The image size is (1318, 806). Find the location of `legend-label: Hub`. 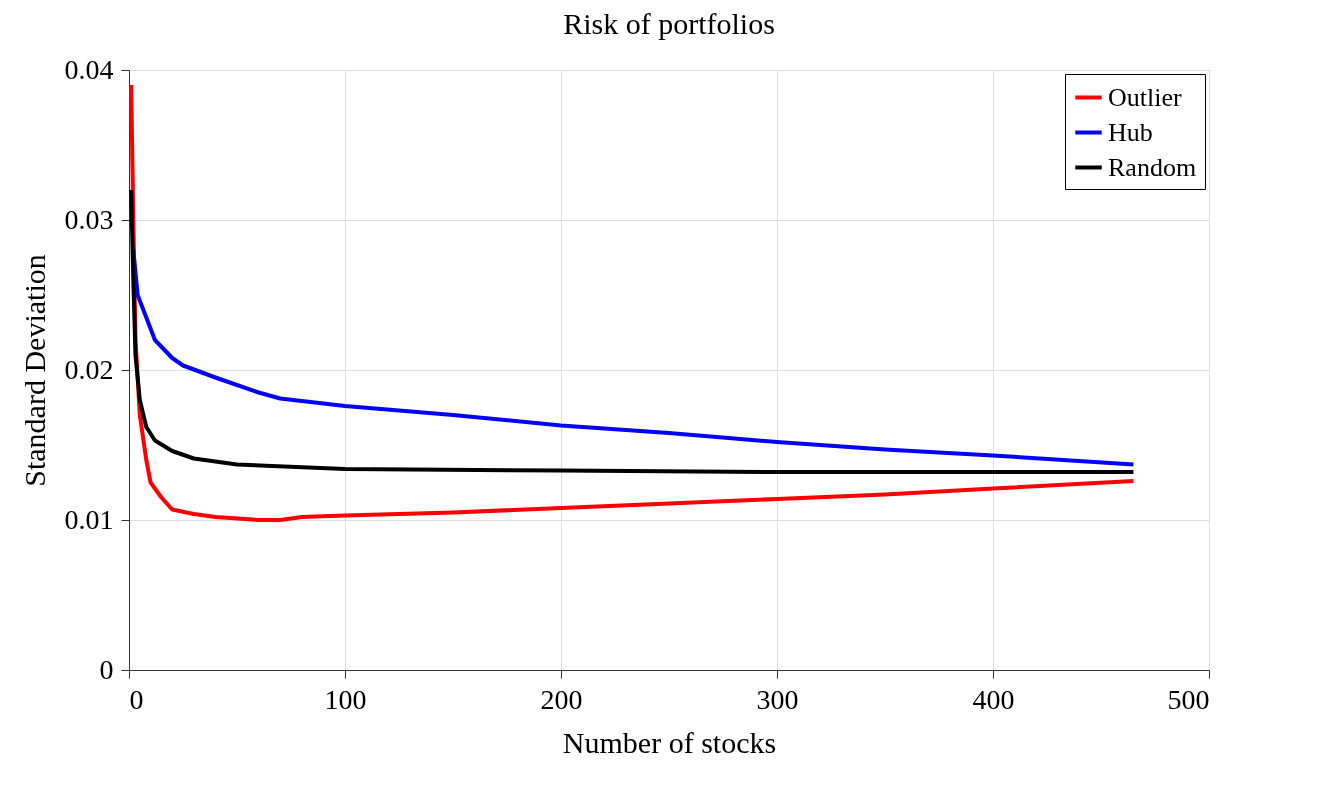

legend-label: Hub is located at coordinates (1130, 132).